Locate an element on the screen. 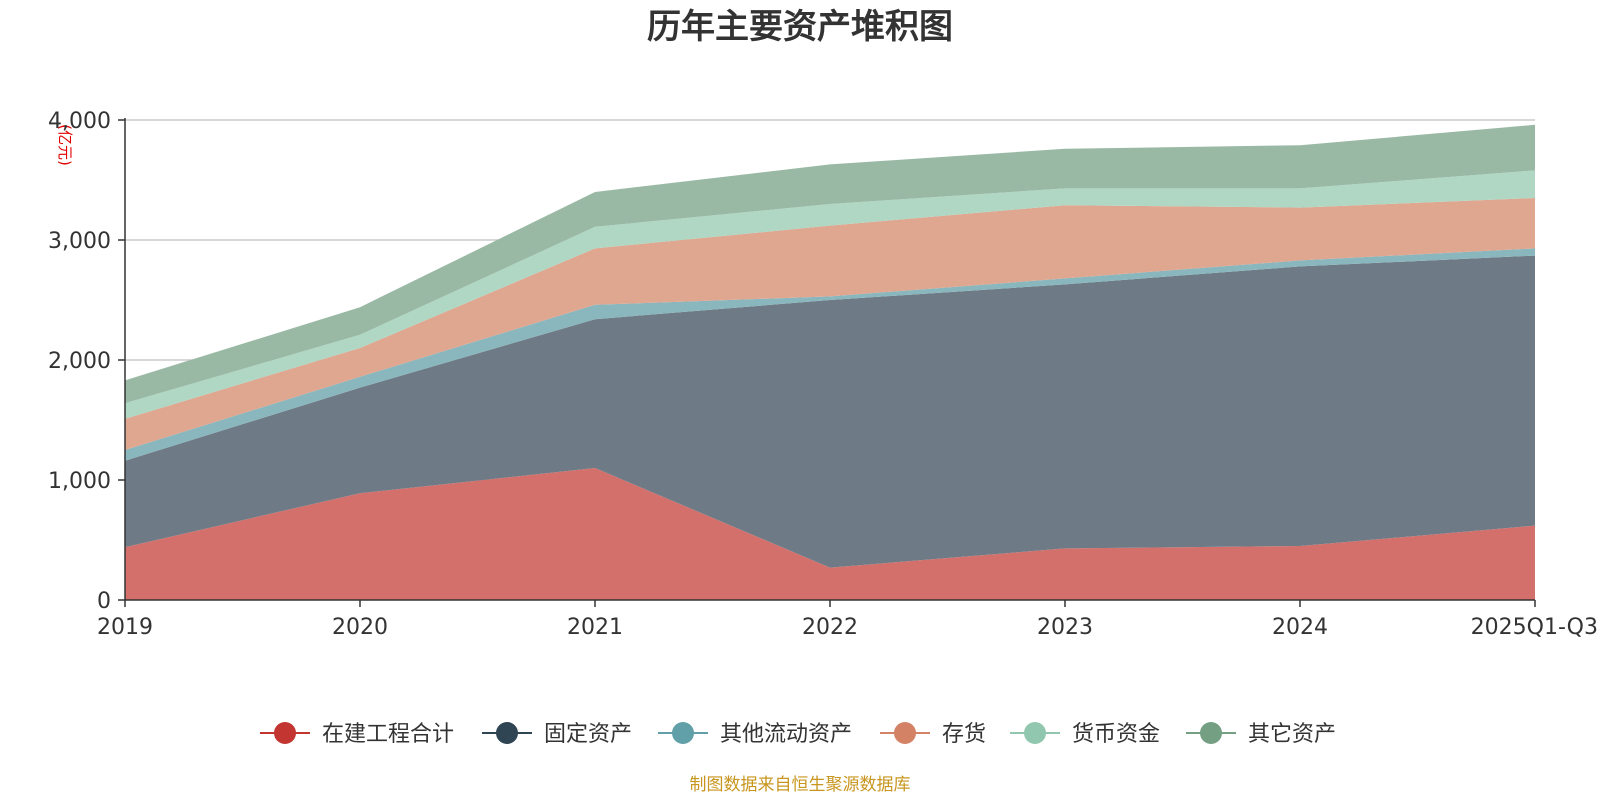 This screenshot has height=800, width=1600. legend-label: 其他流动资产 is located at coordinates (786, 734).